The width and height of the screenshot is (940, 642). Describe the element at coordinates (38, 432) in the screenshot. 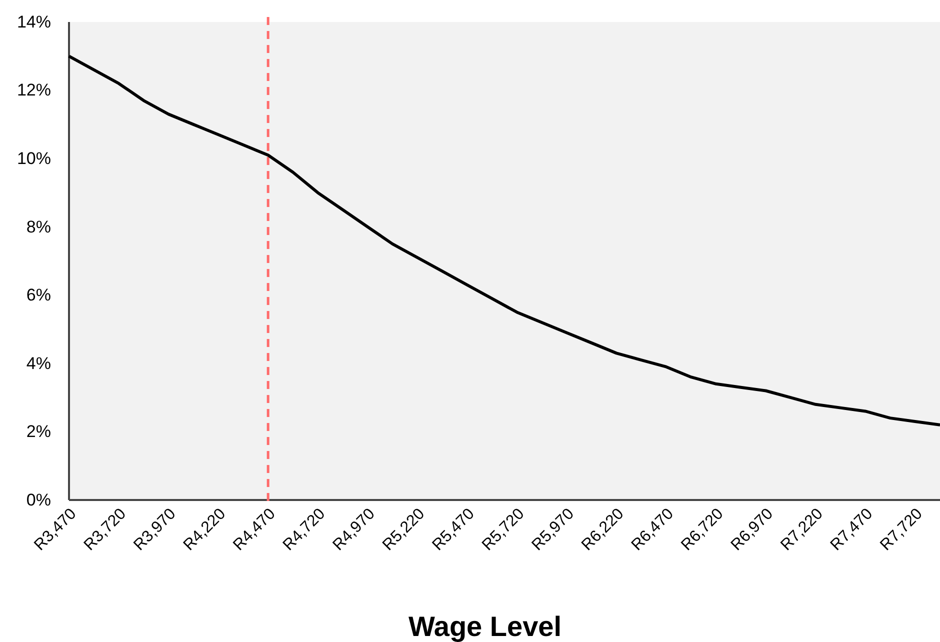

I see `y-tick-label: 2%` at that location.